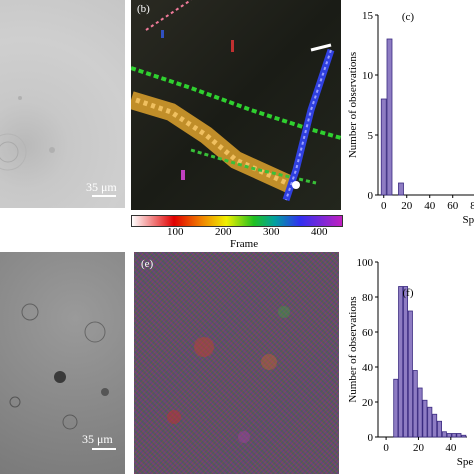 Image resolution: width=474 pixels, height=474 pixels. Describe the element at coordinates (236, 233) in the screenshot. I see `colorbar-tick-labels: 100 200 300 400` at that location.